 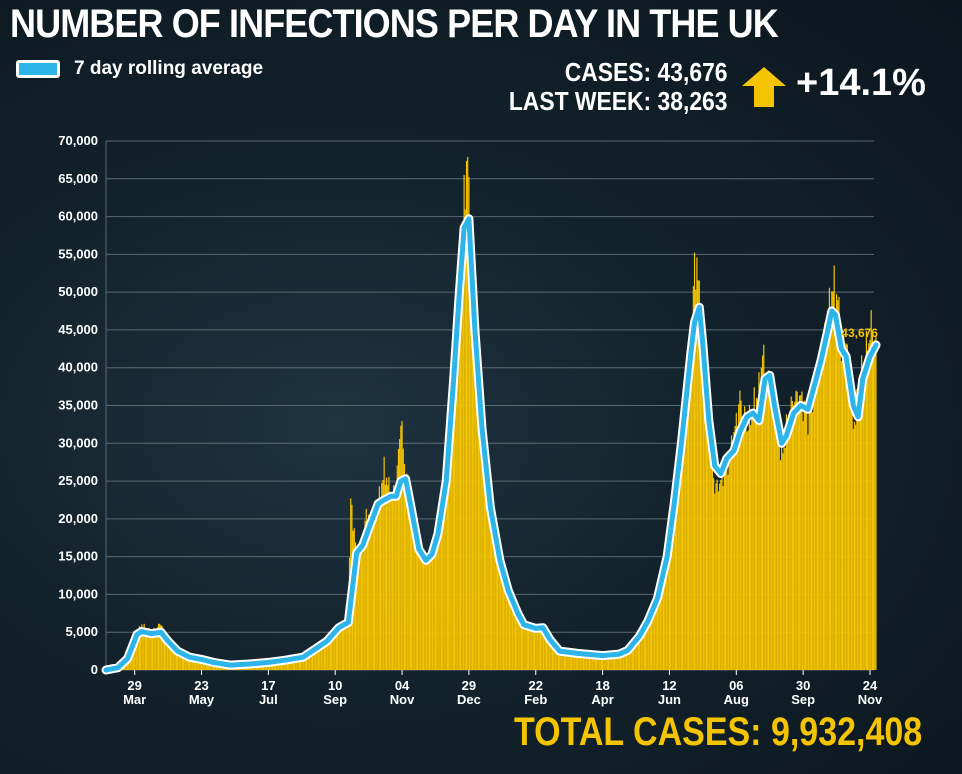 I want to click on y-tick-label: 65,000, so click(x=78, y=178).